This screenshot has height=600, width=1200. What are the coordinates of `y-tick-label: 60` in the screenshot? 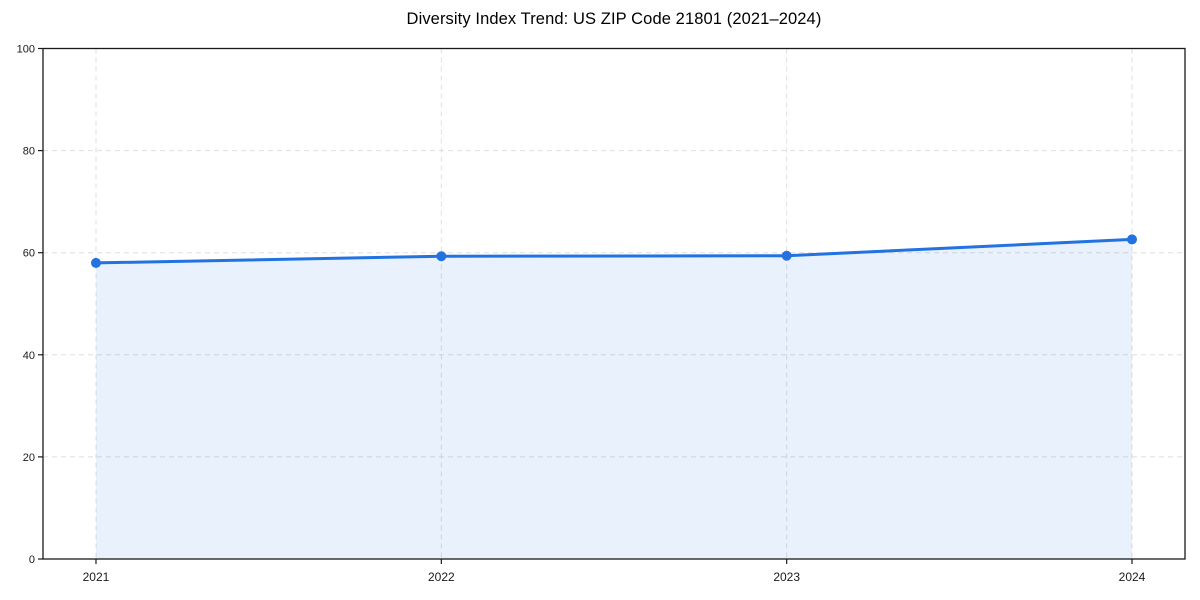 It's located at (29, 254).